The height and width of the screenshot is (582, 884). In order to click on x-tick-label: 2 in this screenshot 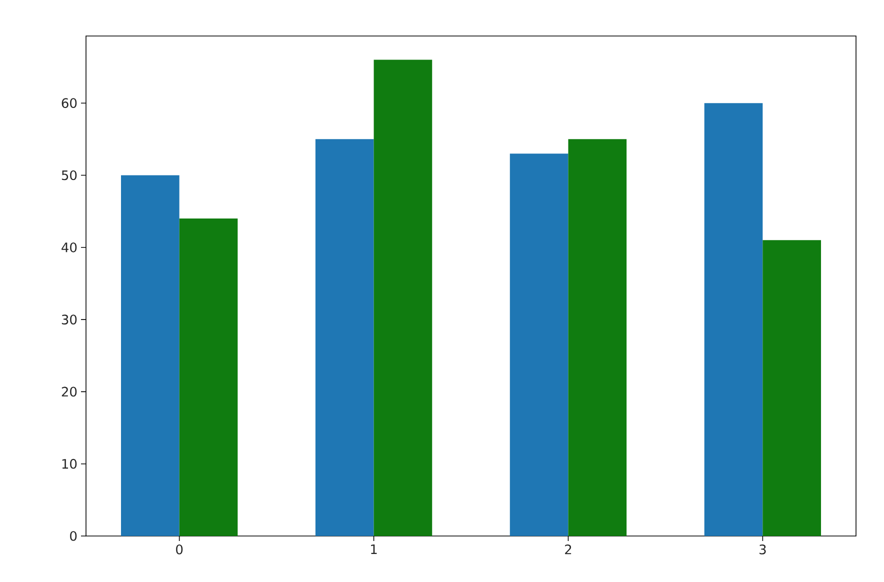, I will do `click(568, 549)`.